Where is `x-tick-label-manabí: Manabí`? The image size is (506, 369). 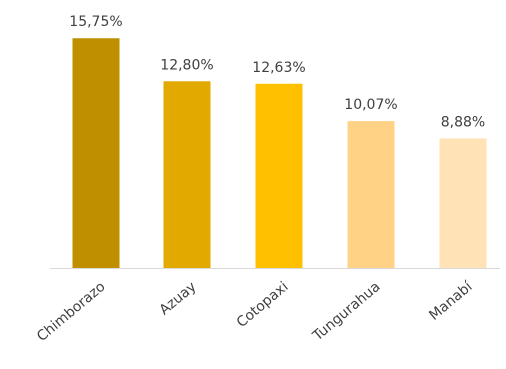 x-tick-label-manabí: Manabí is located at coordinates (451, 301).